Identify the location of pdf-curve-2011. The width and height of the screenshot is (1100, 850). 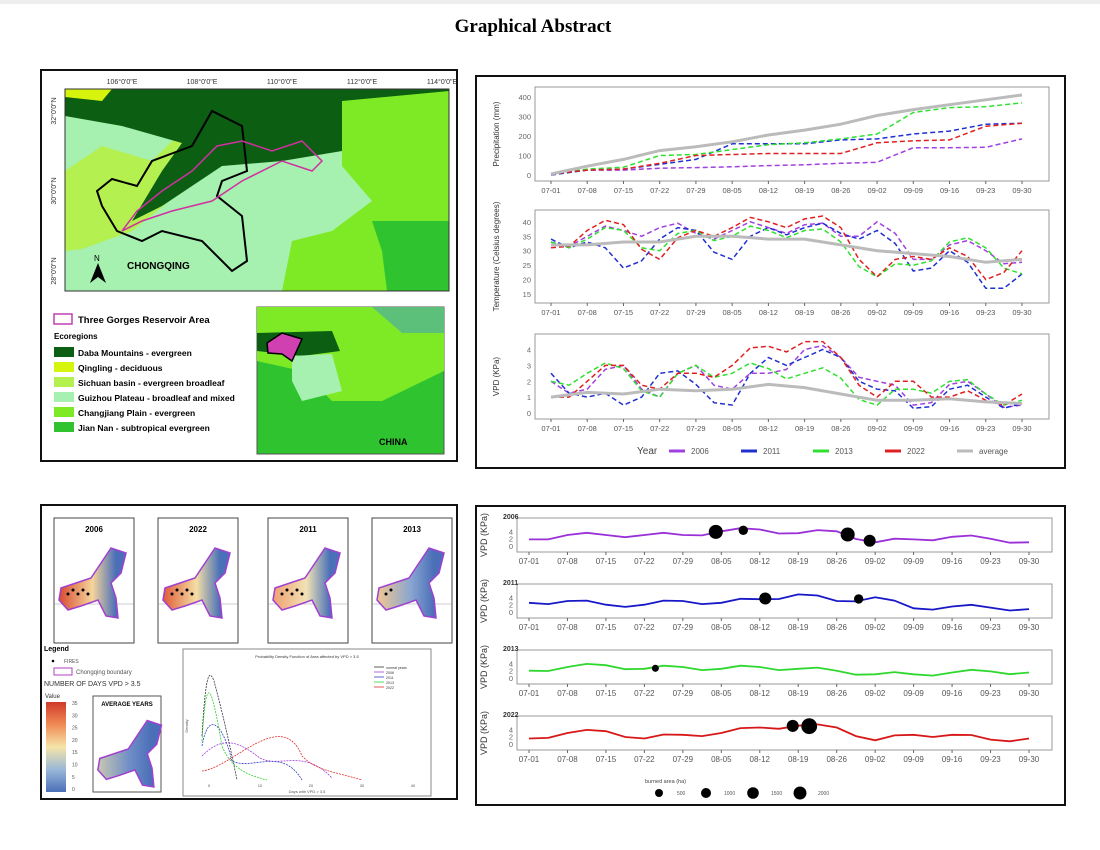
(252, 752).